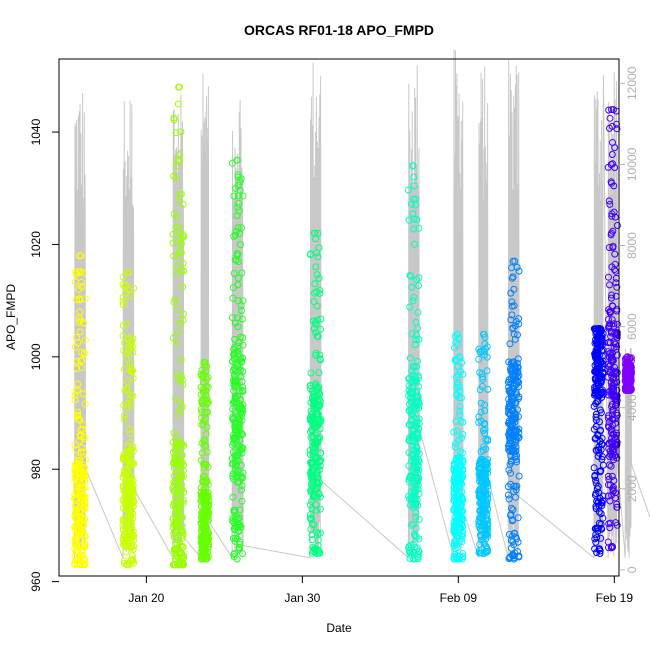  I want to click on flight-rf12, so click(612, 329).